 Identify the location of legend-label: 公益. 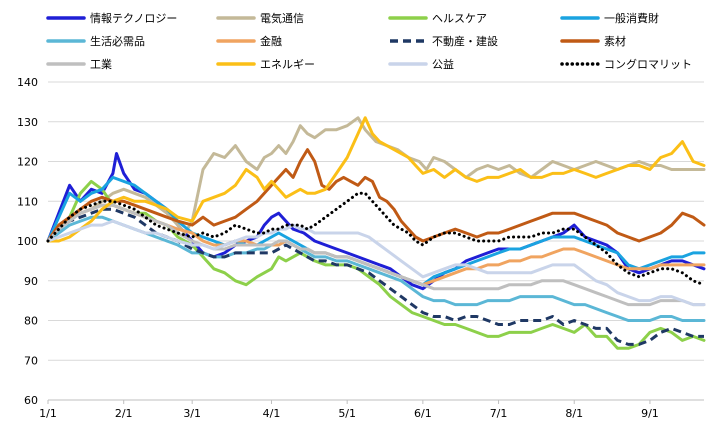
(443, 64).